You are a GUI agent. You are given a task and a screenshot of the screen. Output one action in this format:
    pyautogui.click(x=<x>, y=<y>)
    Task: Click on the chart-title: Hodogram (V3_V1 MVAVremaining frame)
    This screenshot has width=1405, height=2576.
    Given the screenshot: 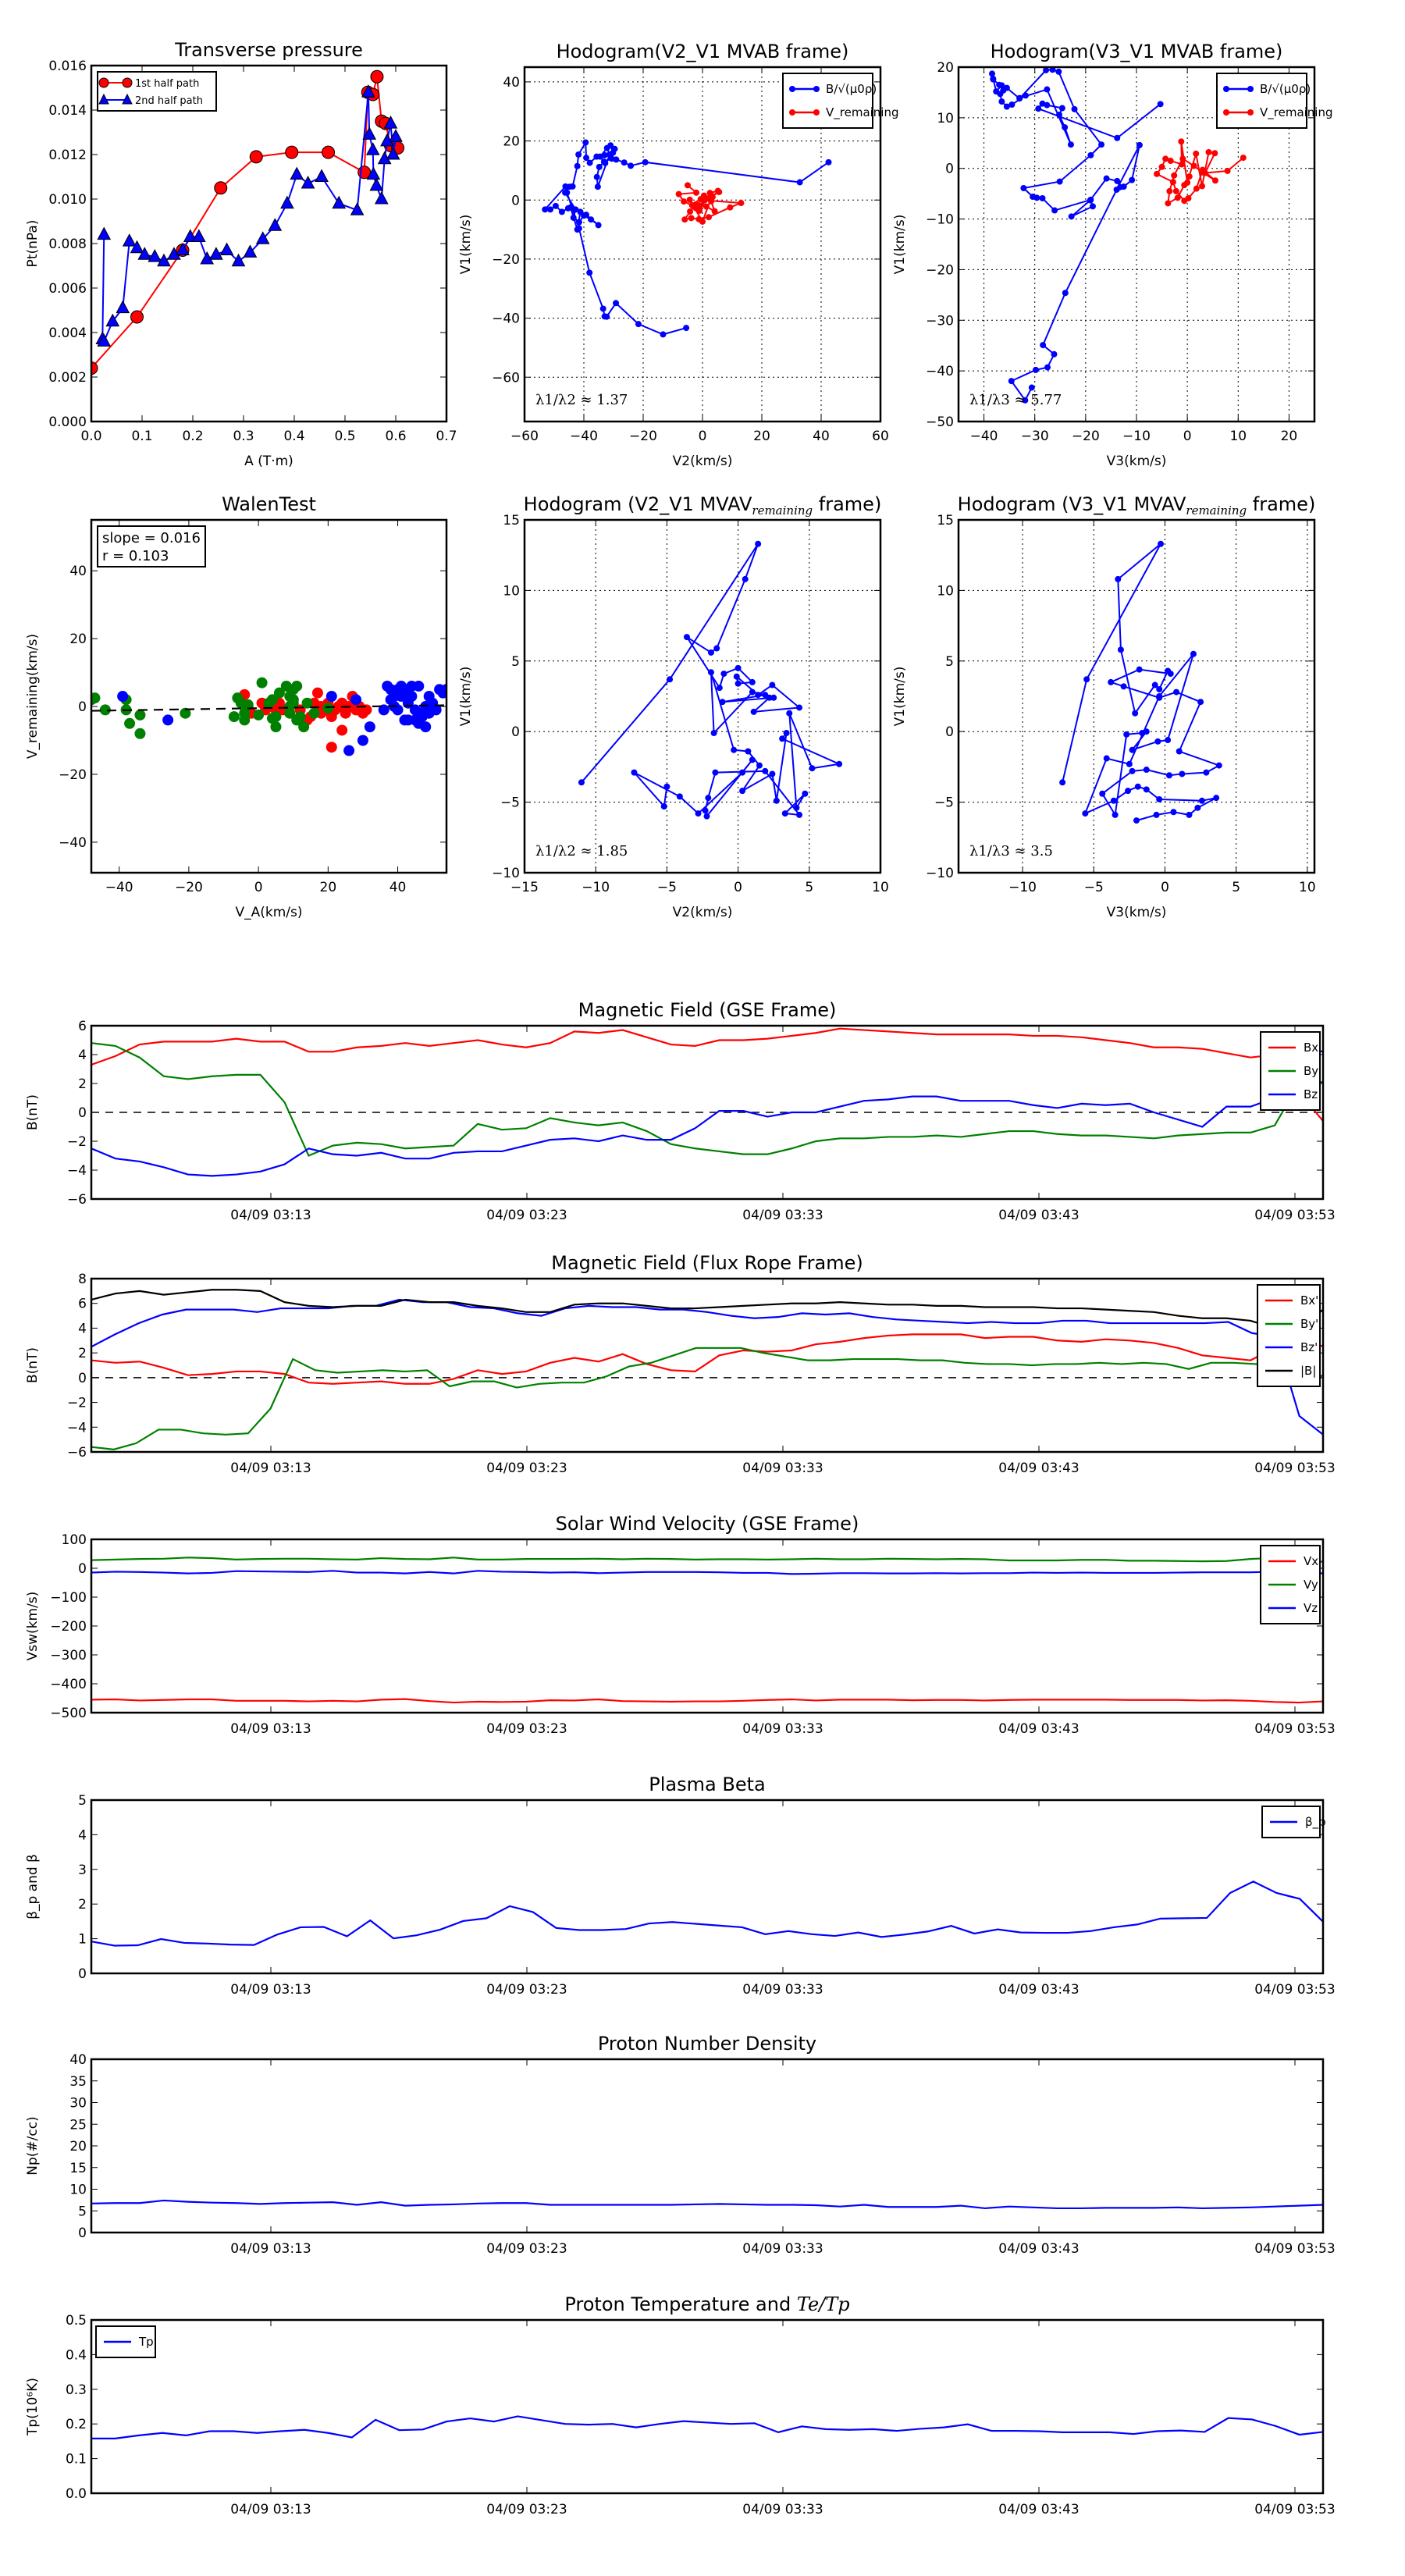 What is the action you would take?
    pyautogui.click(x=1137, y=505)
    